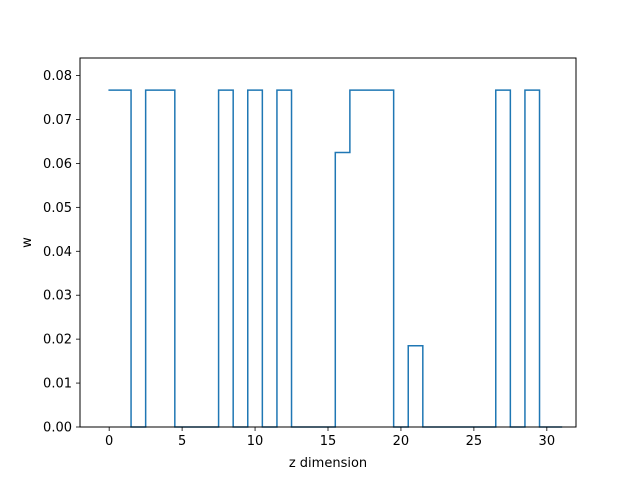  Describe the element at coordinates (57, 428) in the screenshot. I see `y-tick-label: 0.00` at that location.